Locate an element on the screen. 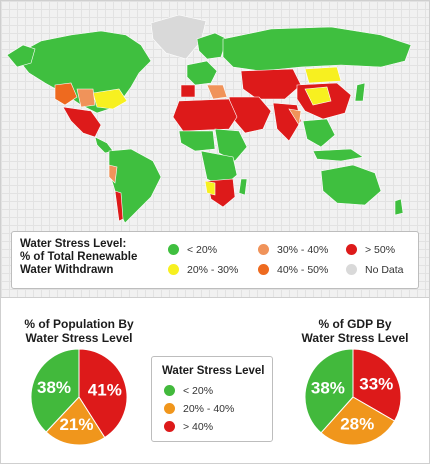 The height and width of the screenshot is (464, 430). pie-slice-label: 21% is located at coordinates (76, 424).